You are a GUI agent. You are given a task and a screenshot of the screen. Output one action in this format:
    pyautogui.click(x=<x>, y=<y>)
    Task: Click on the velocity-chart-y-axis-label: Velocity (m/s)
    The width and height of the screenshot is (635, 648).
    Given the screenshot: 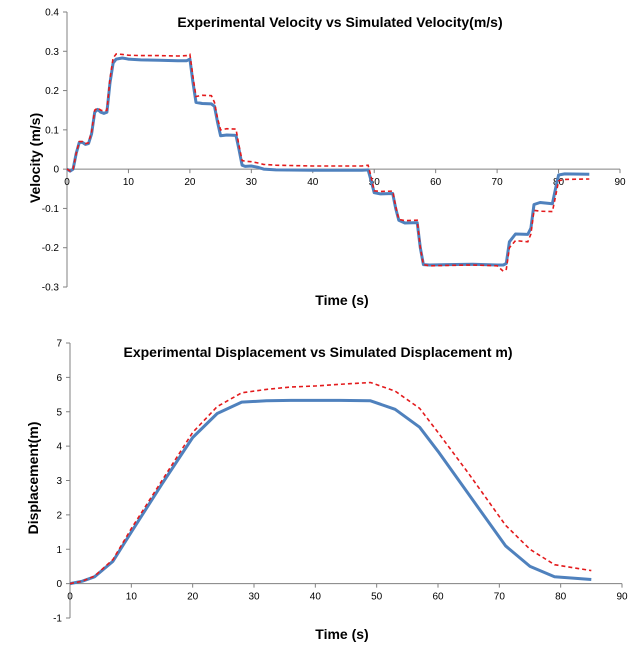 What is the action you would take?
    pyautogui.click(x=35, y=158)
    